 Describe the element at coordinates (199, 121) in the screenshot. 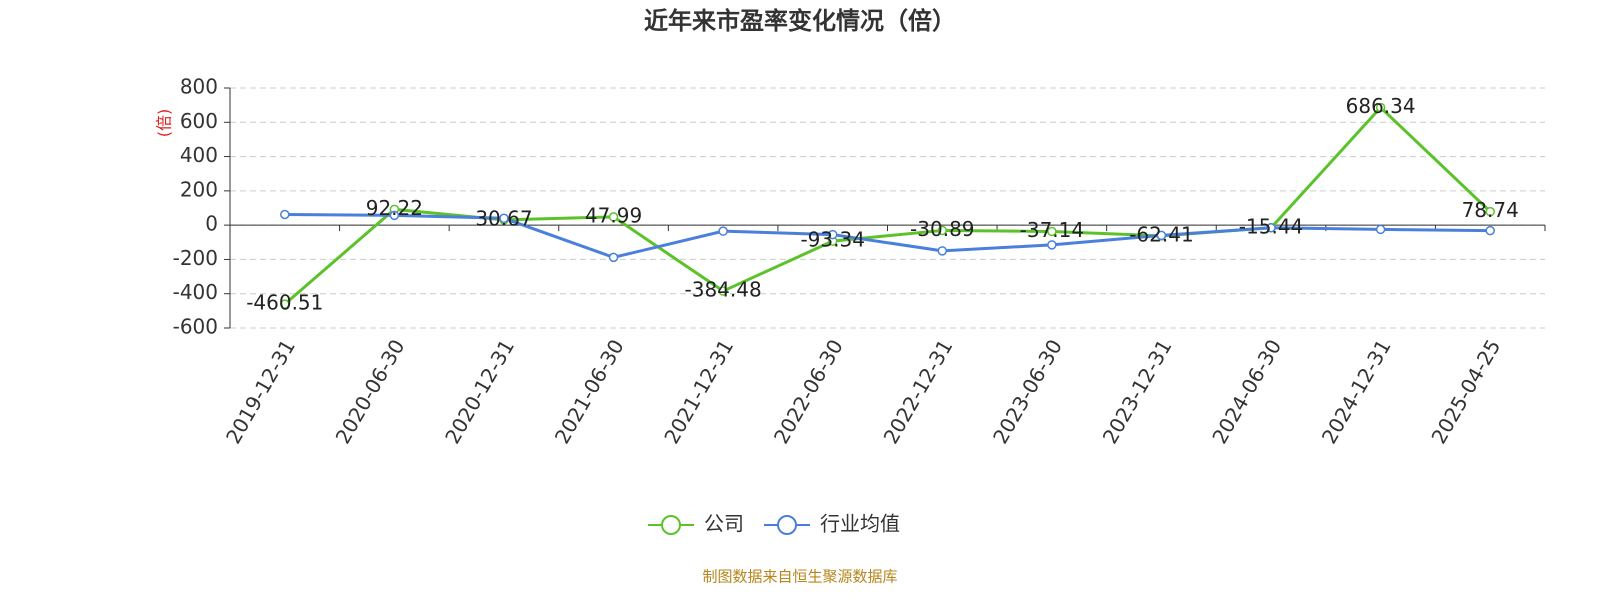

I see `y-tick-label: 600` at that location.